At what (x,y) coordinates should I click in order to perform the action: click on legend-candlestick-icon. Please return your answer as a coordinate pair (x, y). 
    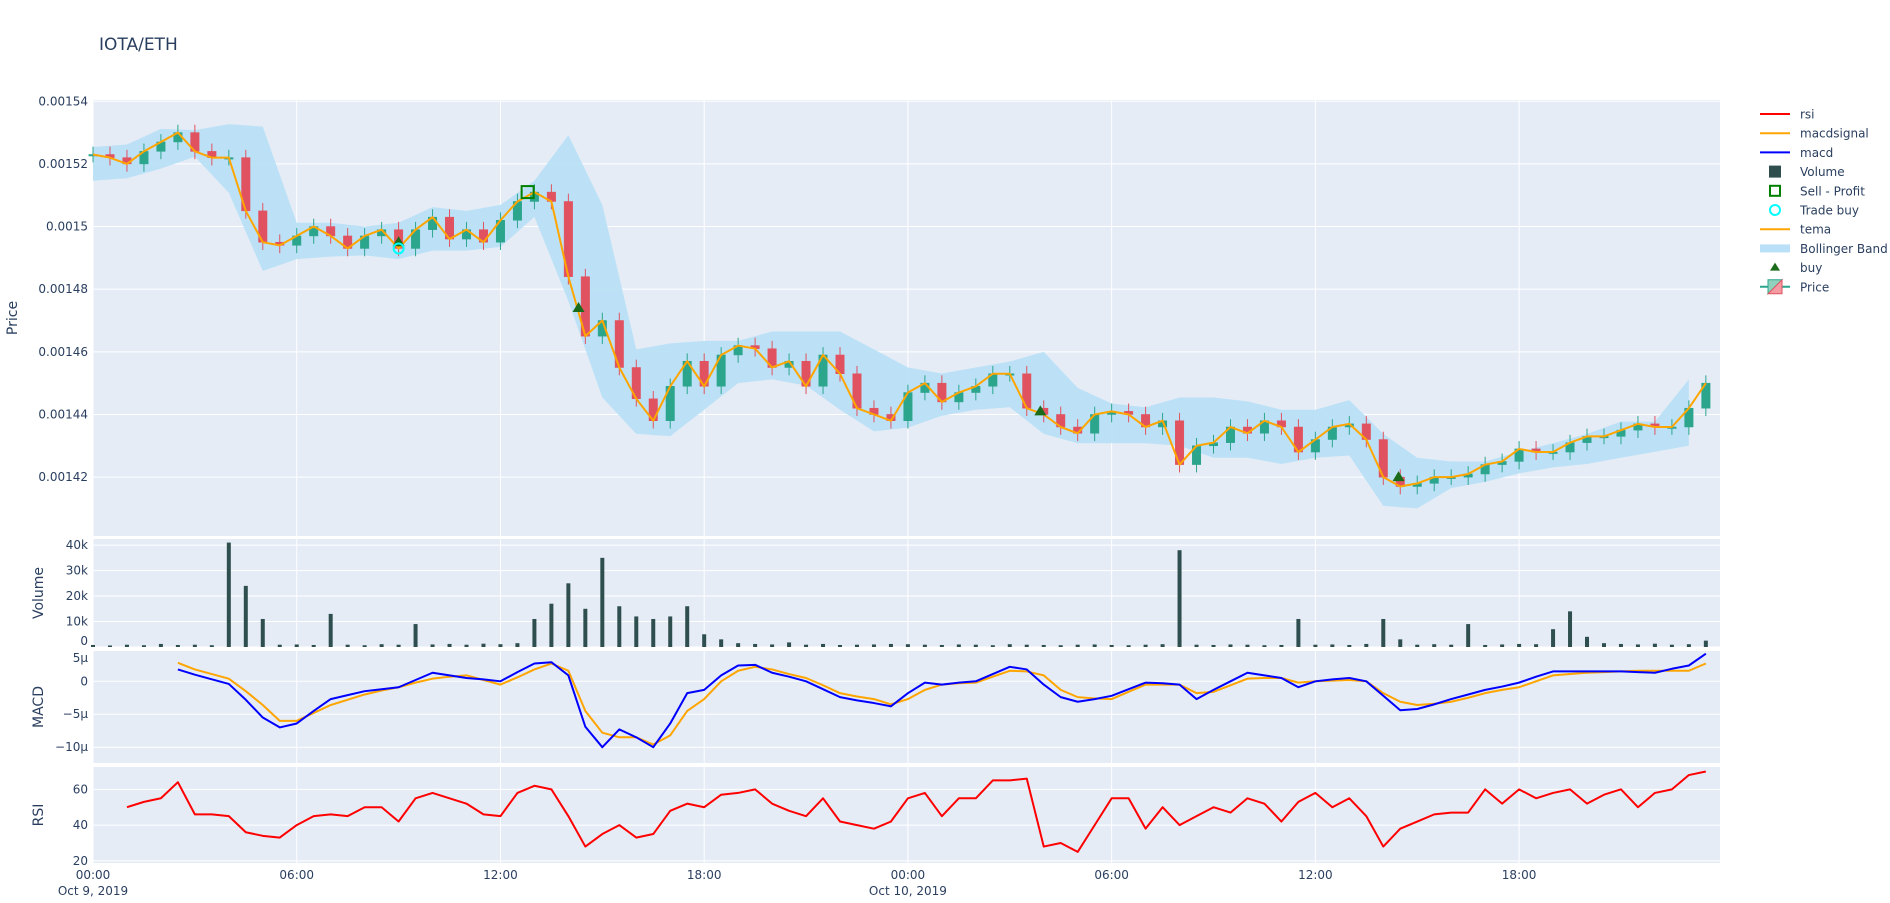
    Looking at the image, I should click on (1775, 287).